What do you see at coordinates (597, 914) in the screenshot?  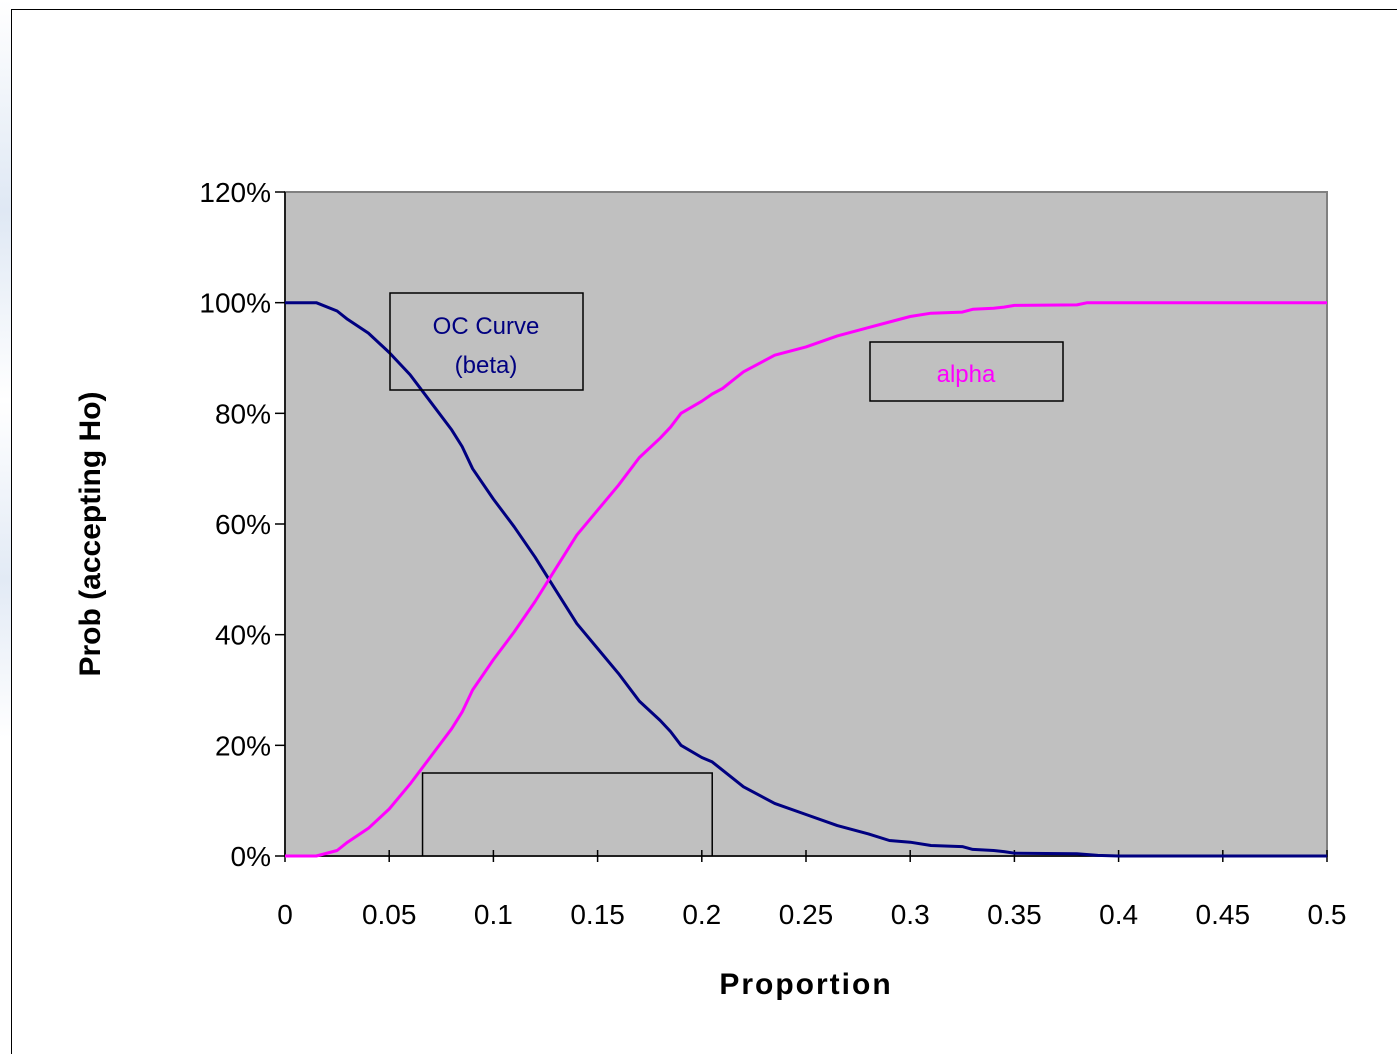 I see `x-tick-label: 0.15` at bounding box center [597, 914].